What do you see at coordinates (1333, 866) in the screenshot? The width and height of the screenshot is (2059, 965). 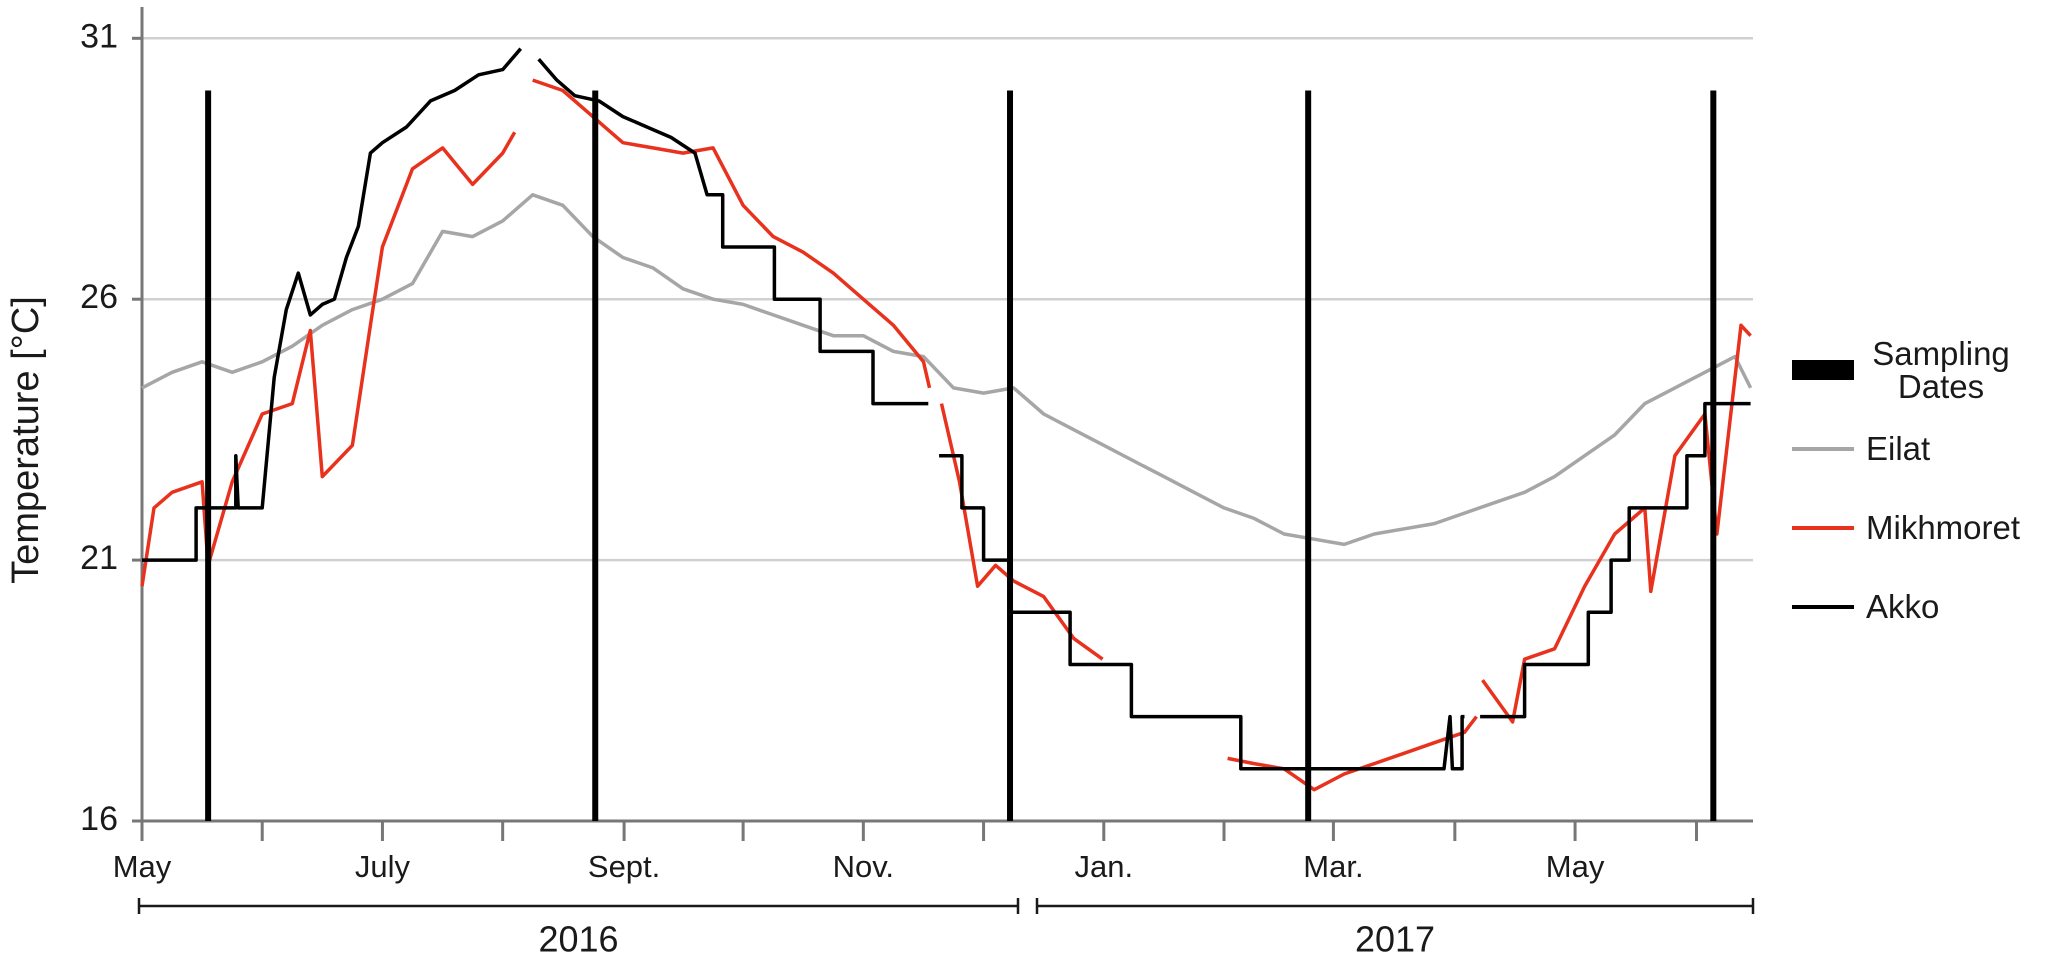 I see `x-tick-label: Mar.` at bounding box center [1333, 866].